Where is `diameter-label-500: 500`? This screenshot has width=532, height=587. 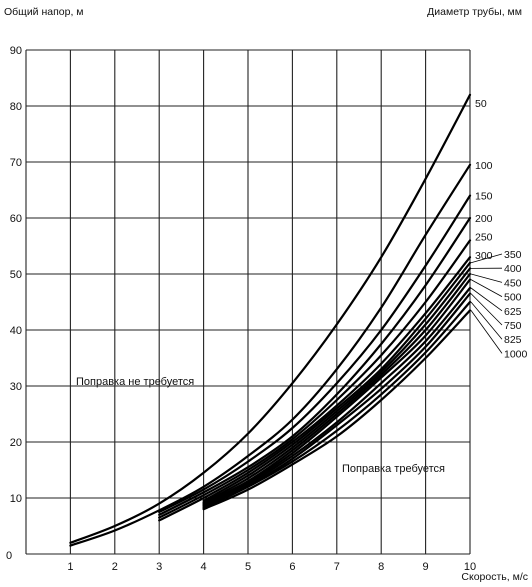
diameter-label-500: 500 is located at coordinates (513, 298).